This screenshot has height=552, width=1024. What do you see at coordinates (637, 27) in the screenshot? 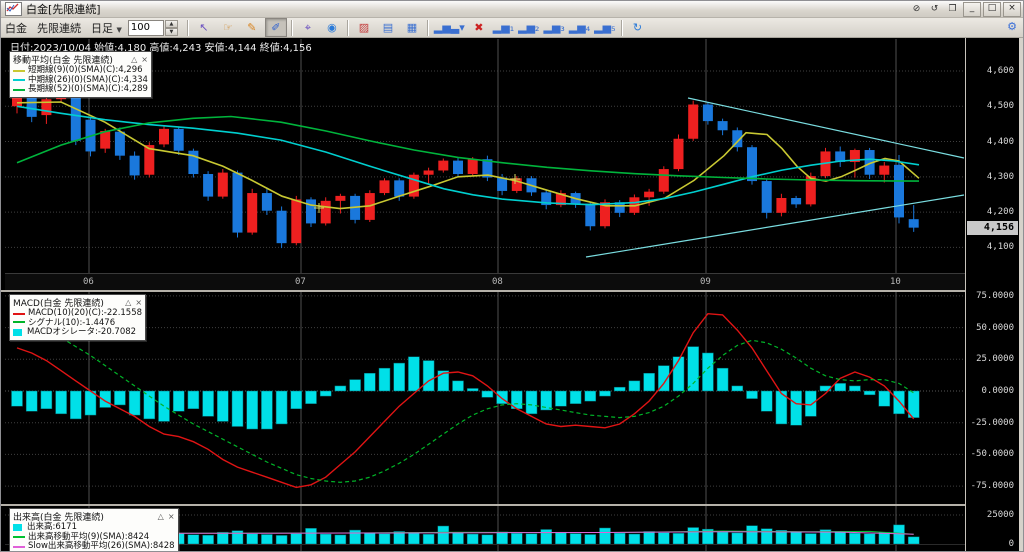
I see `refresh-icon: ↻` at bounding box center [637, 27].